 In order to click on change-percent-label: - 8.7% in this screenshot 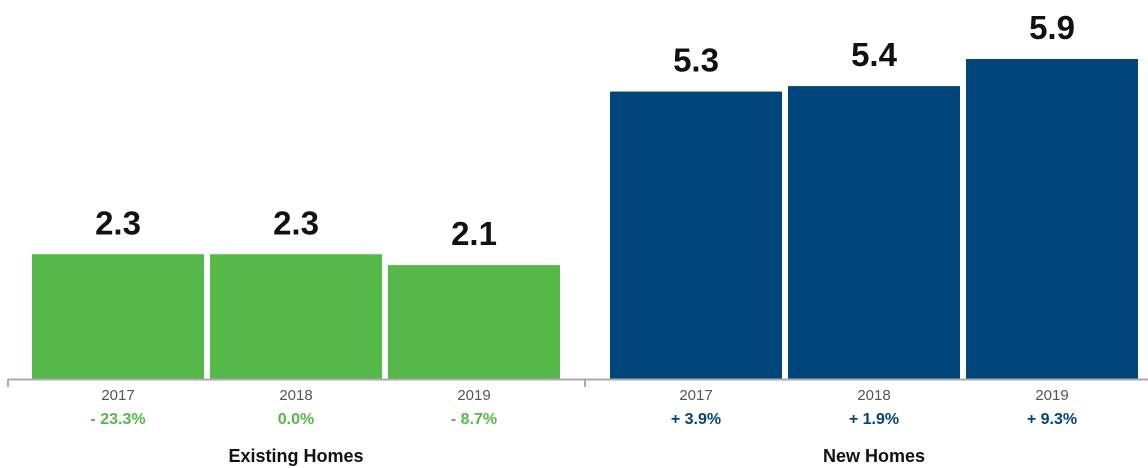, I will do `click(474, 419)`.